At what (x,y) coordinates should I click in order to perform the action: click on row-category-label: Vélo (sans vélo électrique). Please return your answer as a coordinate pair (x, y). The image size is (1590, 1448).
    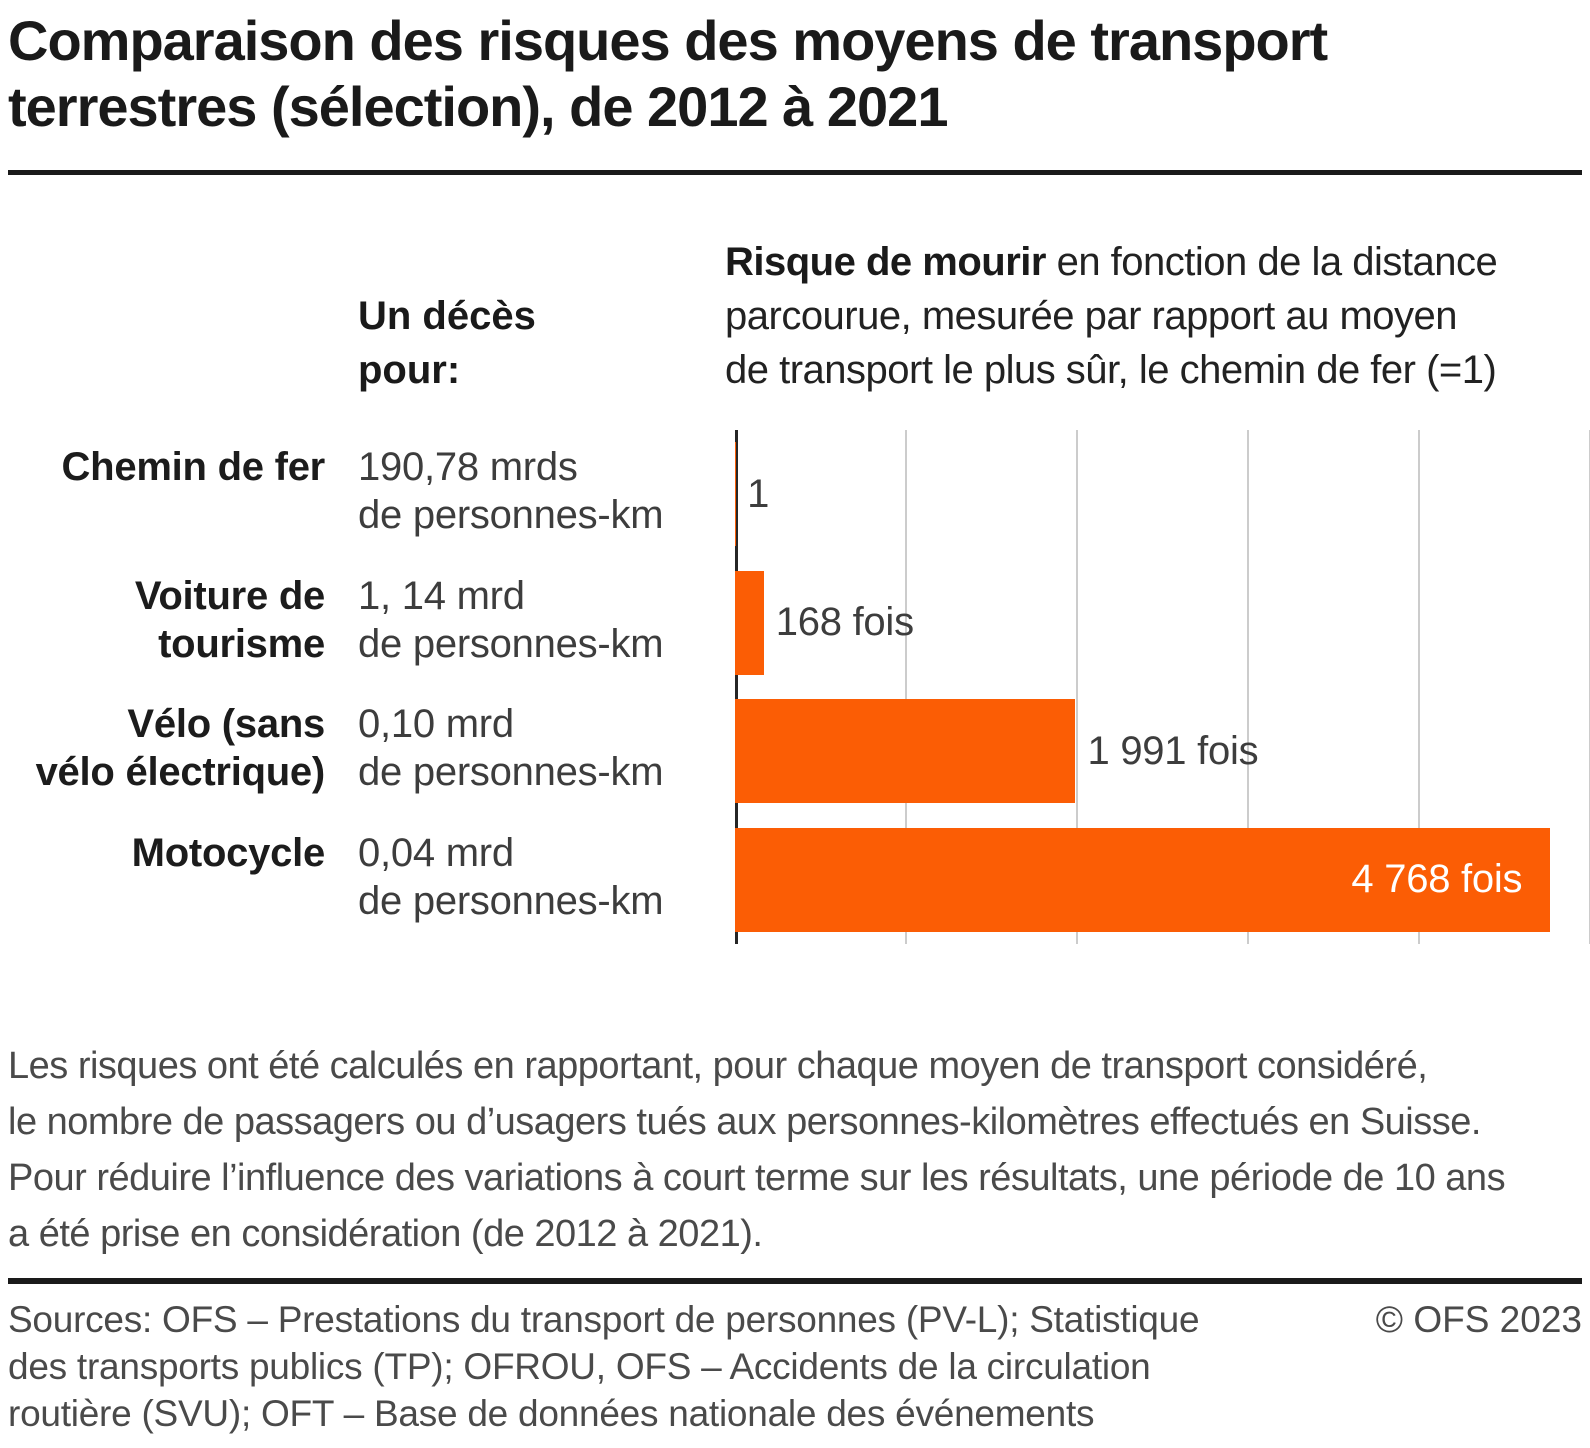
    Looking at the image, I should click on (167, 751).